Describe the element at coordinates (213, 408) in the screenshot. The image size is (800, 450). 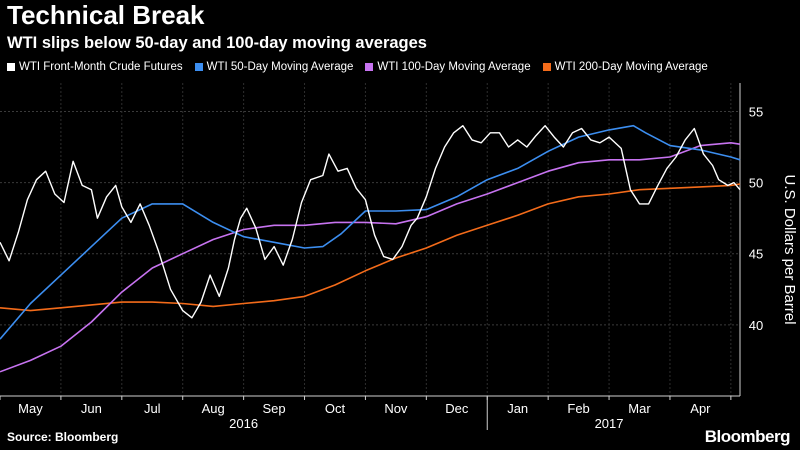
I see `x-tick-label: Aug` at that location.